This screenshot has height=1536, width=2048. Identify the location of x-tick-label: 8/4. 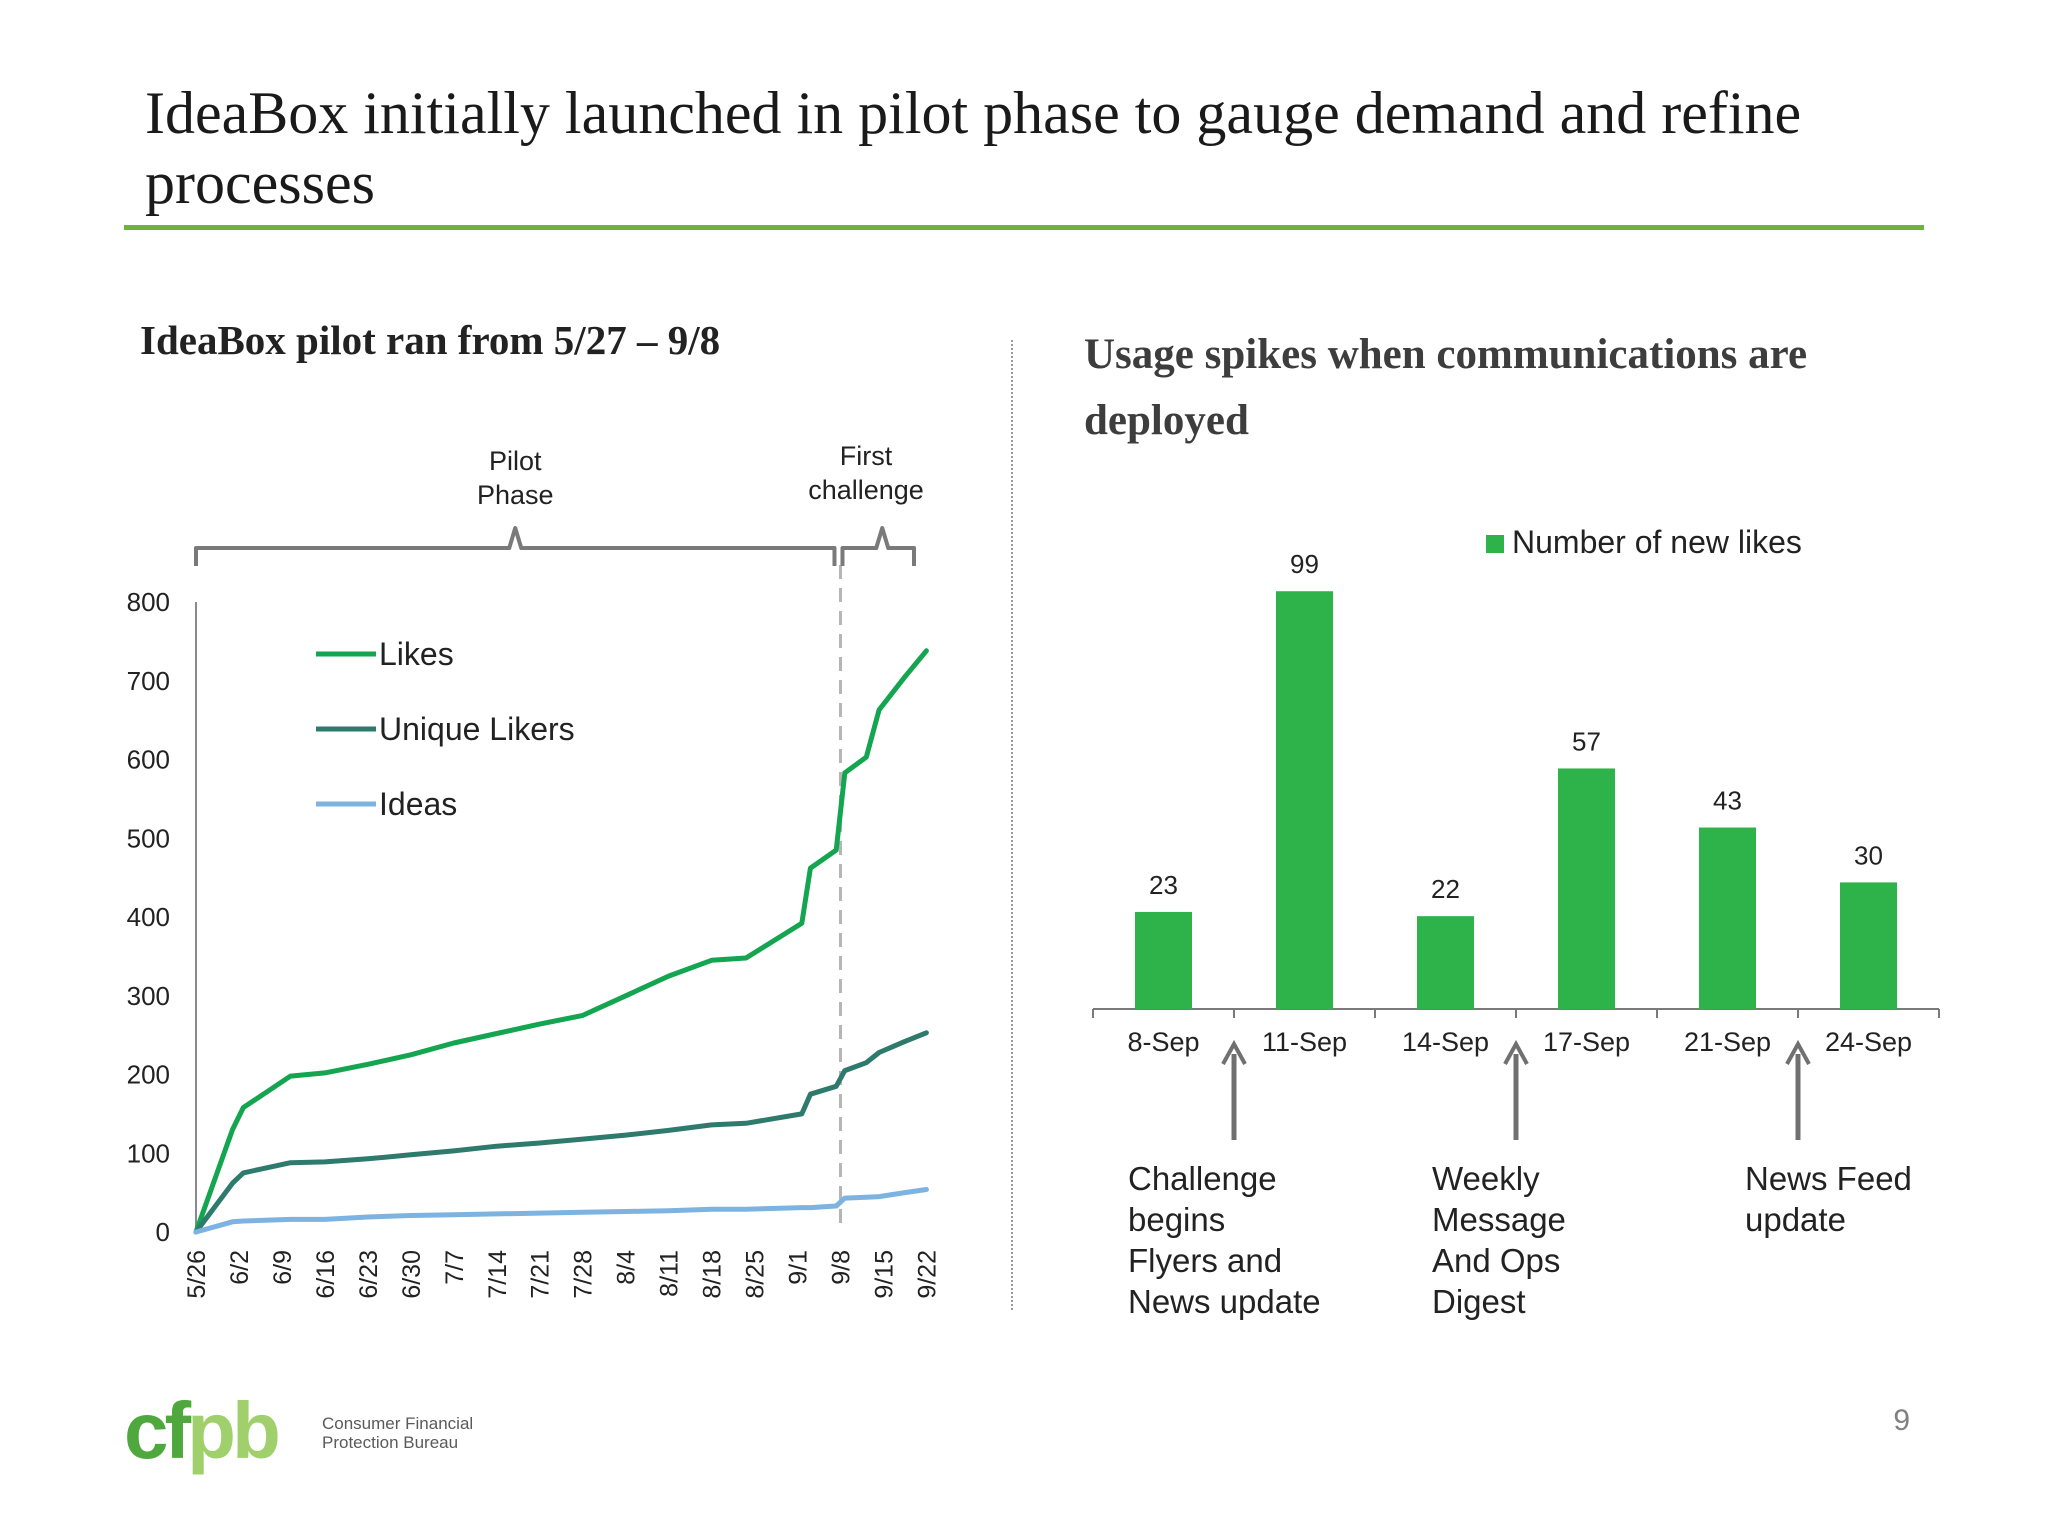
(627, 1267).